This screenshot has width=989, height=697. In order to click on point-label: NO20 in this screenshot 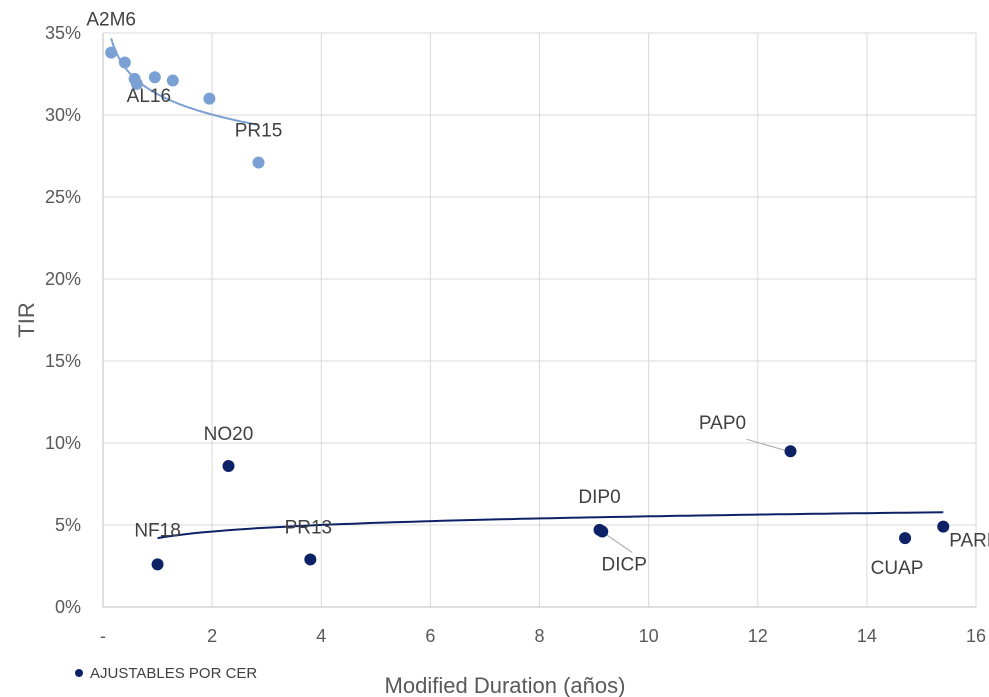, I will do `click(229, 434)`.